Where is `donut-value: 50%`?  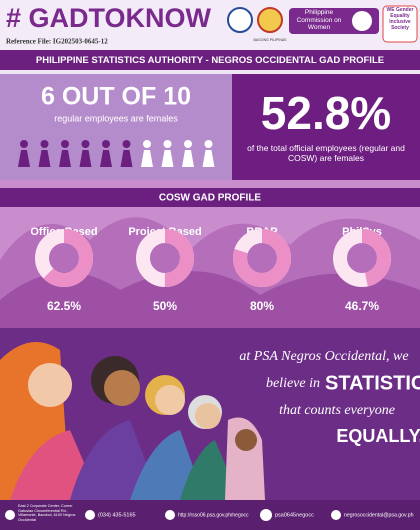
donut-value: 50% is located at coordinates (165, 306).